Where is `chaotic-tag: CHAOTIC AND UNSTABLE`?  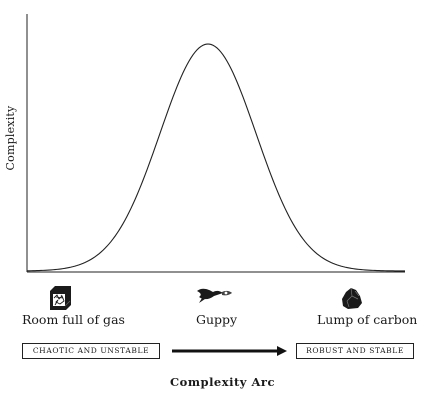 chaotic-tag: CHAOTIC AND UNSTABLE is located at coordinates (91, 351).